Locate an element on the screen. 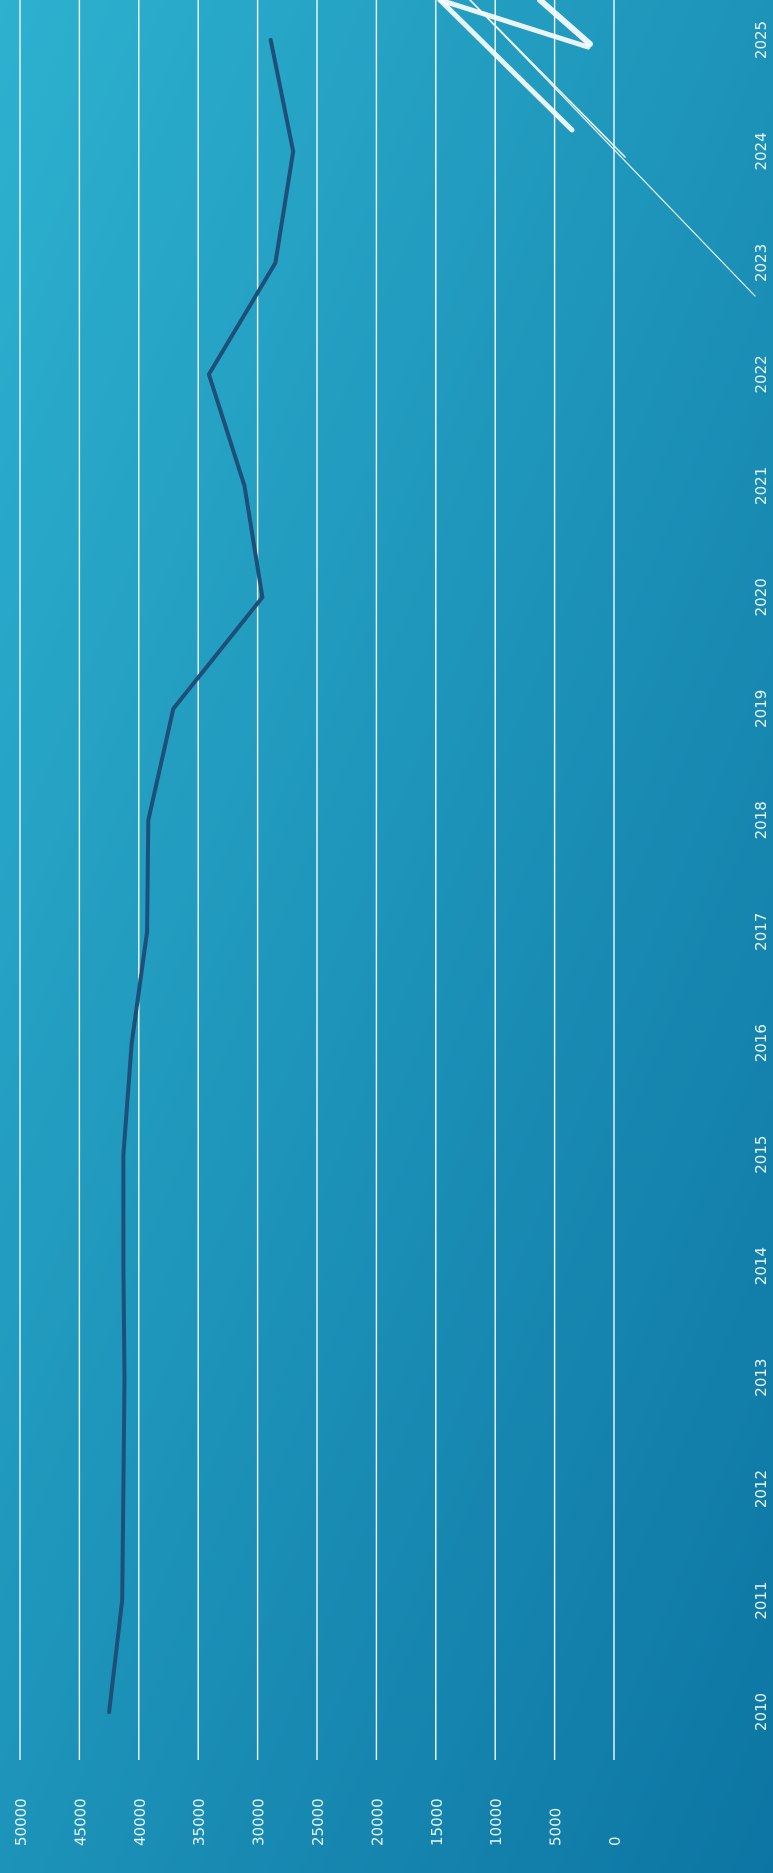 This screenshot has width=773, height=1873. x-tick-label: 2017 is located at coordinates (761, 932).